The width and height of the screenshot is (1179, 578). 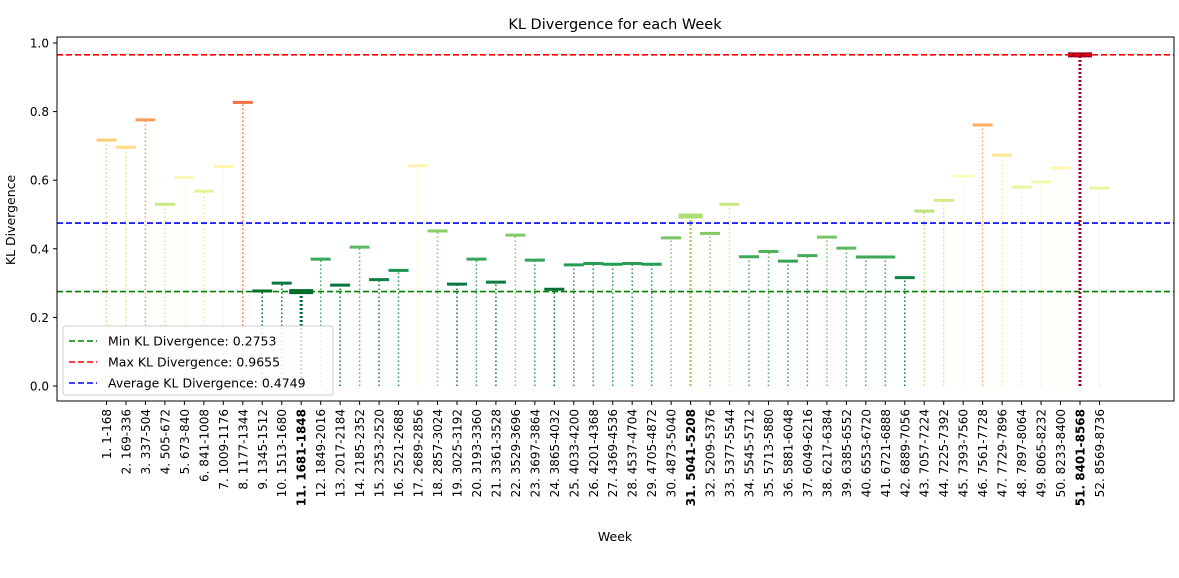 I want to click on x-tick-label: 46. 7561-7728, so click(x=983, y=453).